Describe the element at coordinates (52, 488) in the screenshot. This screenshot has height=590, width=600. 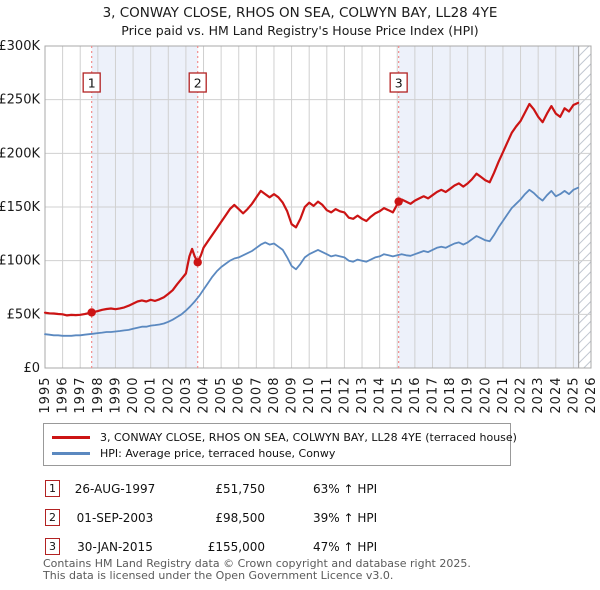
I see `sale-number-badge: 1` at that location.